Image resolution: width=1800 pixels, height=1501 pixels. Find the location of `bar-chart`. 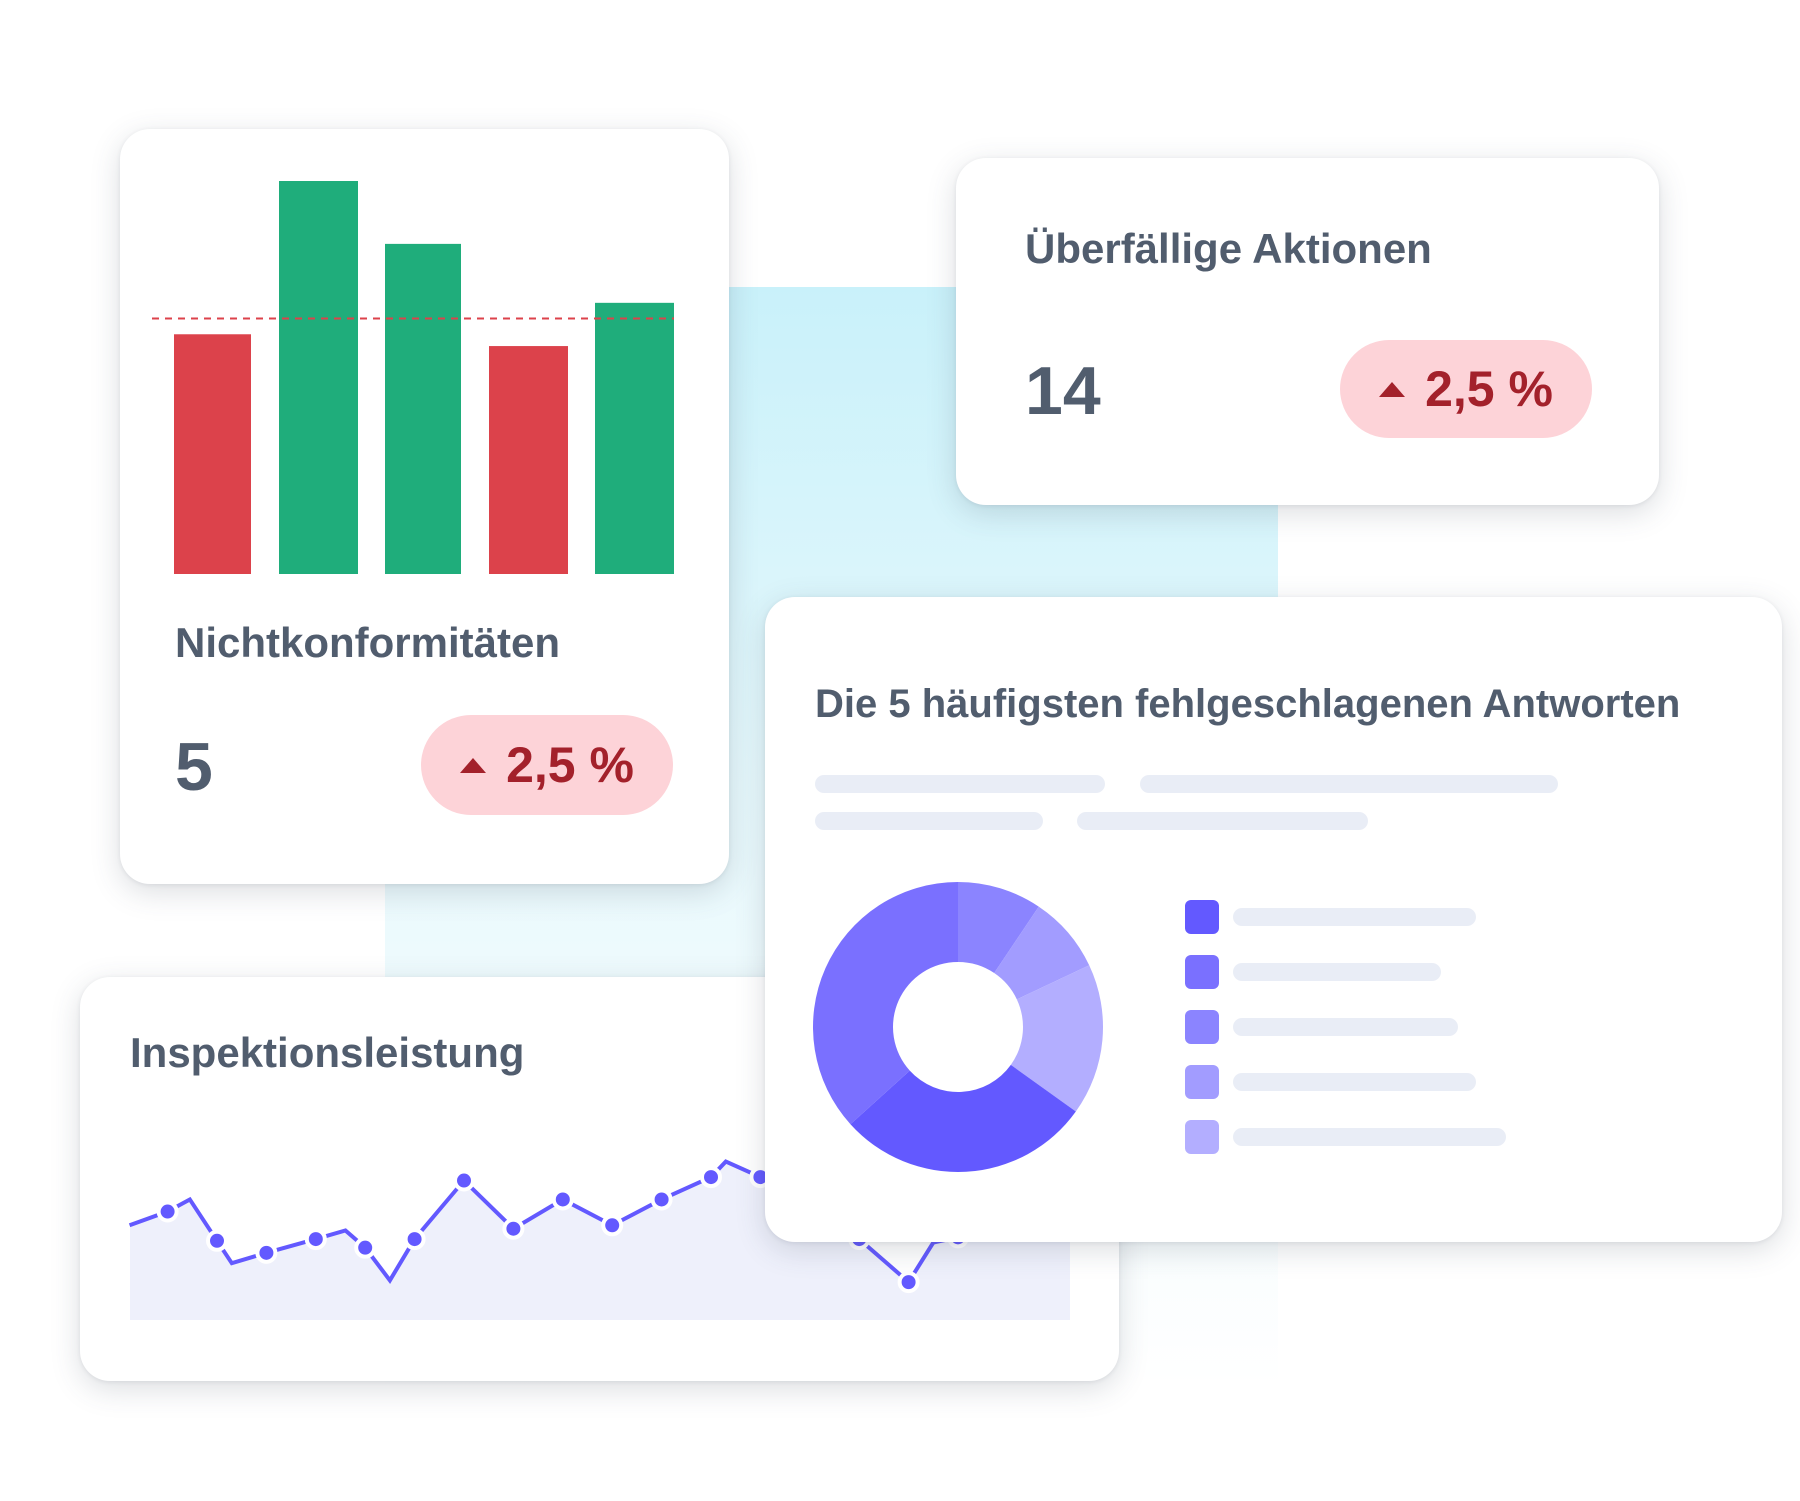

bar-chart is located at coordinates (413, 377).